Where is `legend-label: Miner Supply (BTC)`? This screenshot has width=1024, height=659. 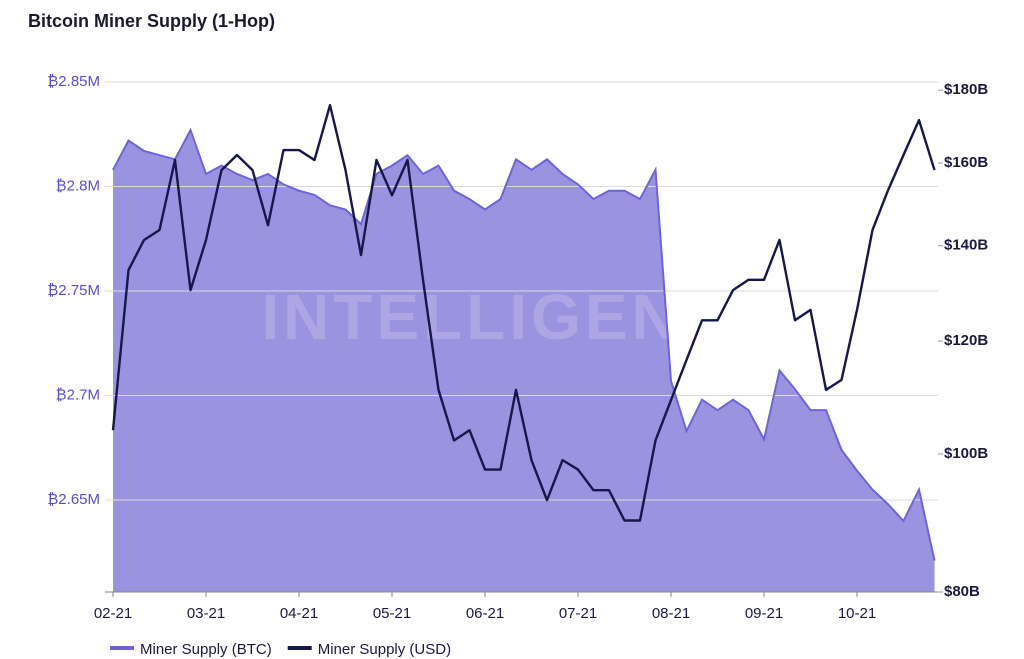 legend-label: Miner Supply (BTC) is located at coordinates (206, 649).